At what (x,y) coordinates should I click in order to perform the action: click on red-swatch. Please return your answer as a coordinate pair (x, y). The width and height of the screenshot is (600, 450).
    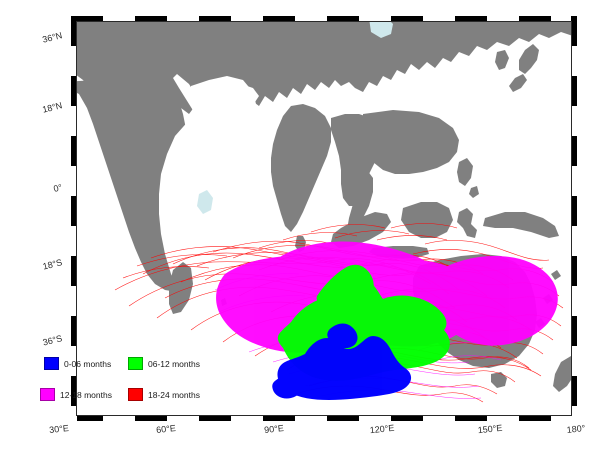
    Looking at the image, I should click on (135, 394).